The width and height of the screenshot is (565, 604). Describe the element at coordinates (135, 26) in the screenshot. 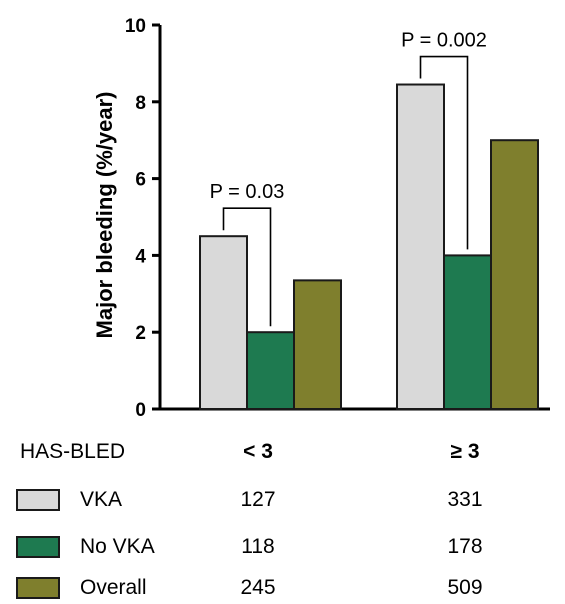

I see `y-tick-label: 10` at that location.